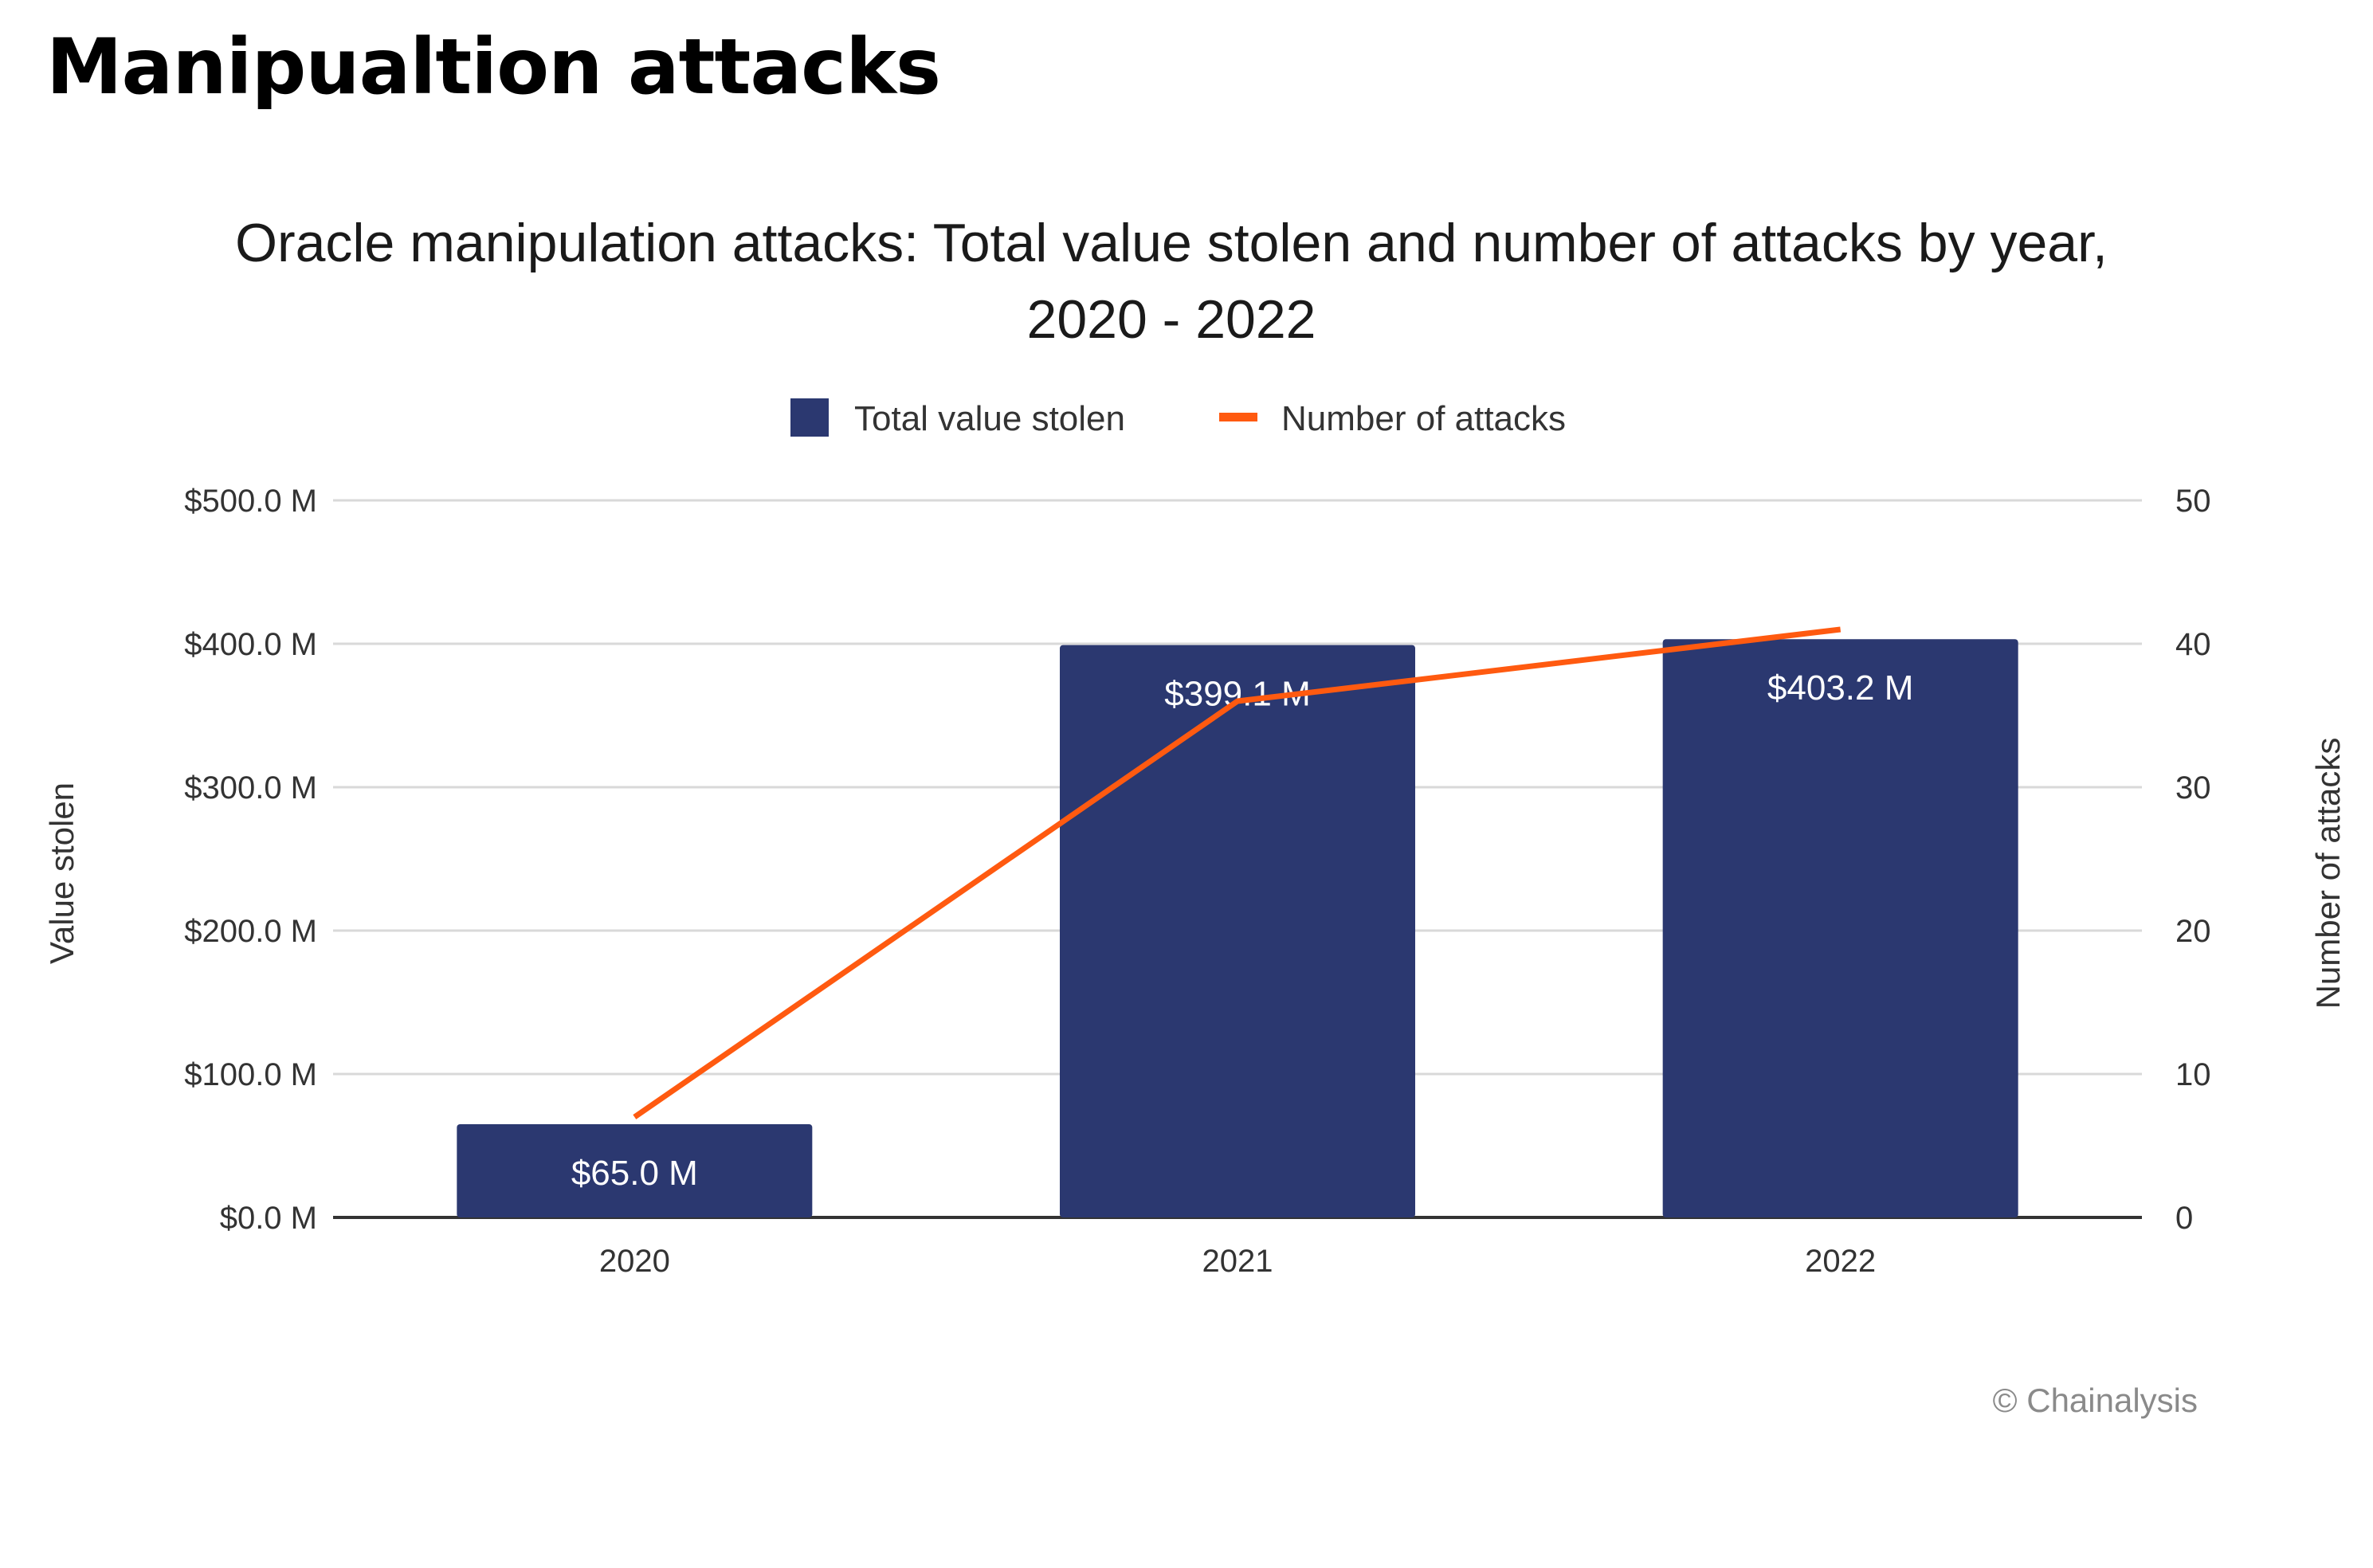  Describe the element at coordinates (250, 931) in the screenshot. I see `y-tick-label: $200.0 M` at that location.